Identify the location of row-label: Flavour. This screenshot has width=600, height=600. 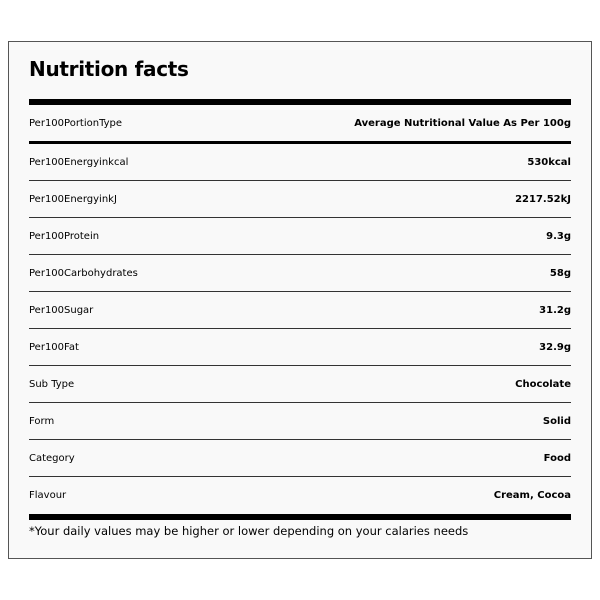
(48, 495).